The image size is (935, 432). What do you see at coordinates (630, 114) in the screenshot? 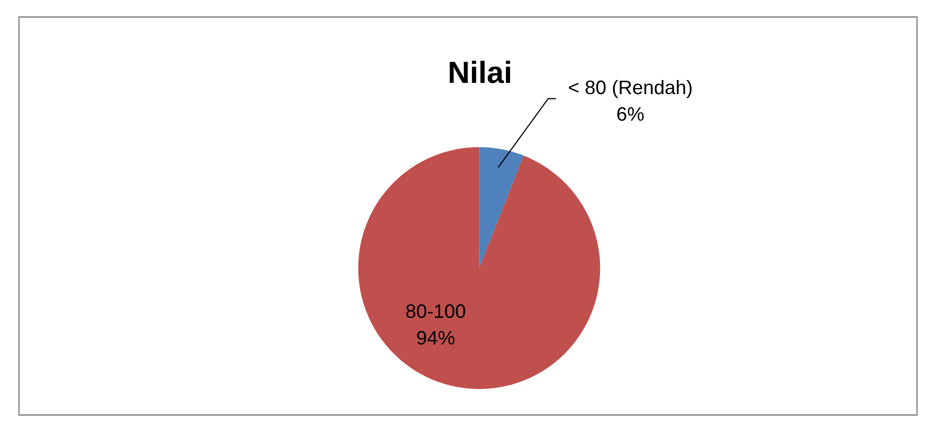
I see `data-label: 6%` at bounding box center [630, 114].